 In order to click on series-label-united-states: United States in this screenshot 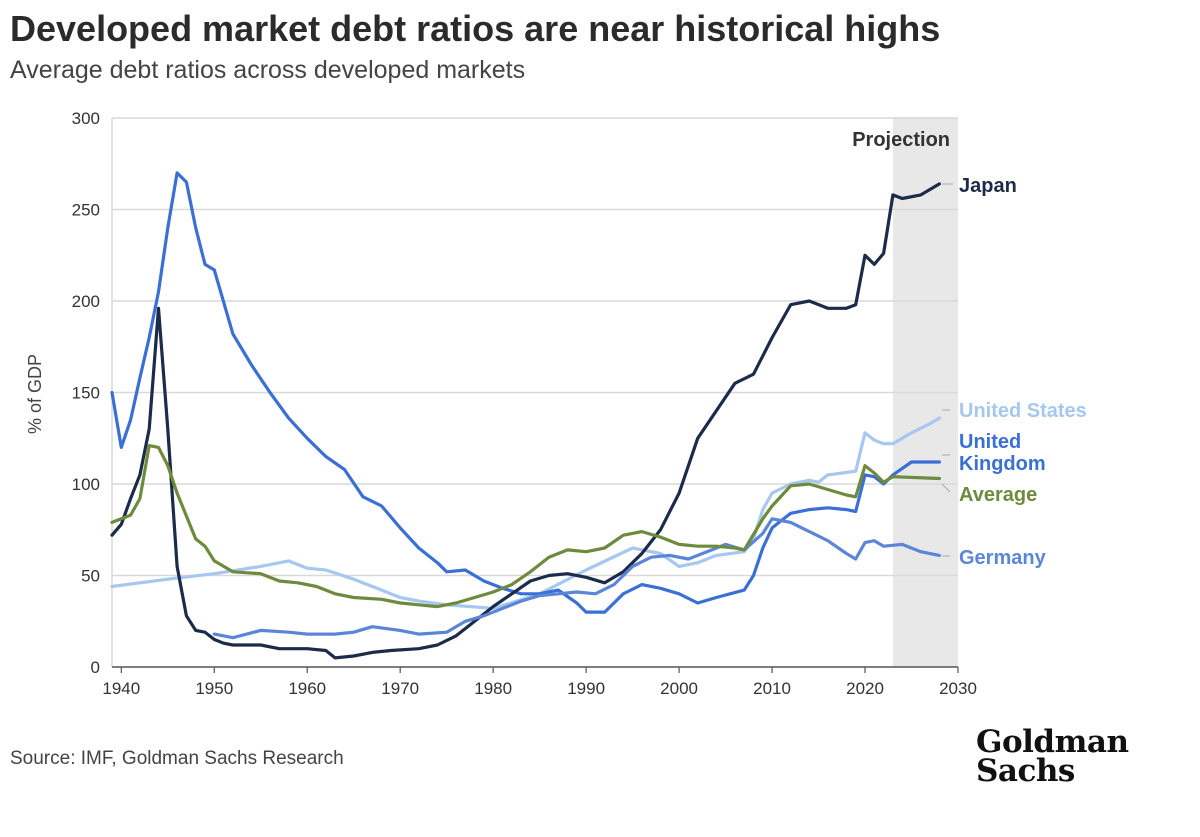, I will do `click(1023, 411)`.